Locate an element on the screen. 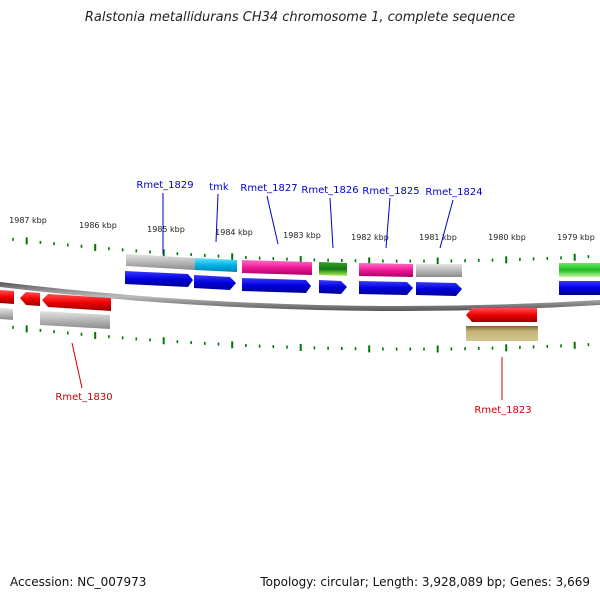  reverse-features is located at coordinates (269, 315).